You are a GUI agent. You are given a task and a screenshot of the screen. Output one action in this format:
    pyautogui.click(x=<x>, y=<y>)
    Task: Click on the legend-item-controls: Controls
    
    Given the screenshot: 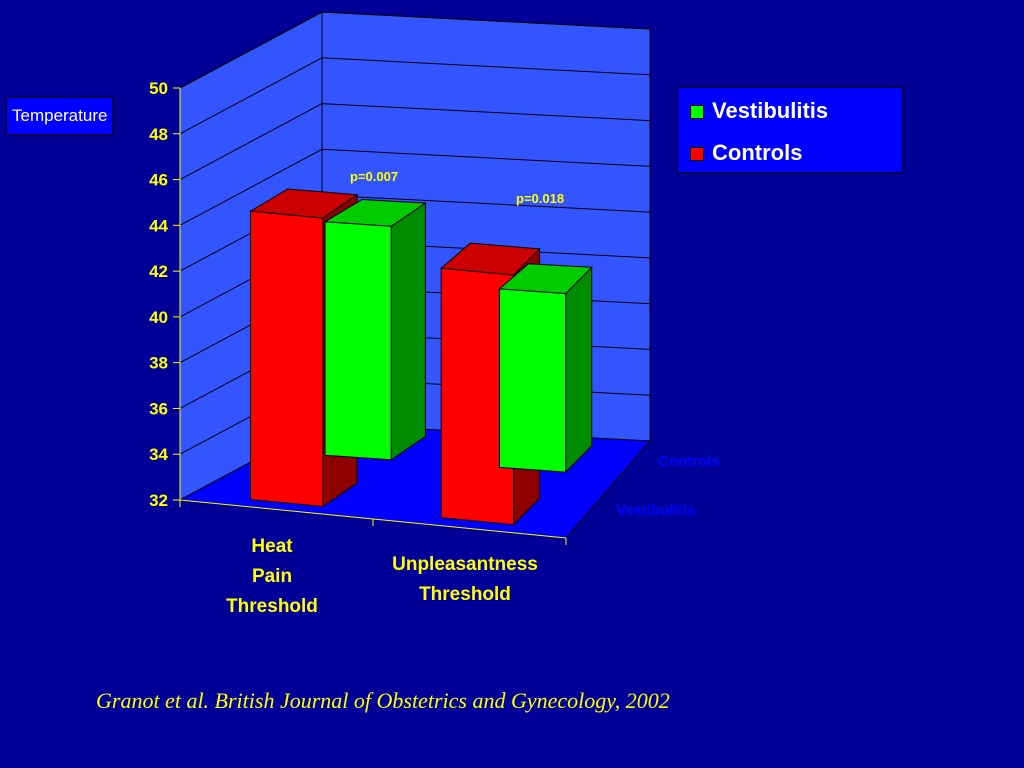 What is the action you would take?
    pyautogui.click(x=746, y=153)
    